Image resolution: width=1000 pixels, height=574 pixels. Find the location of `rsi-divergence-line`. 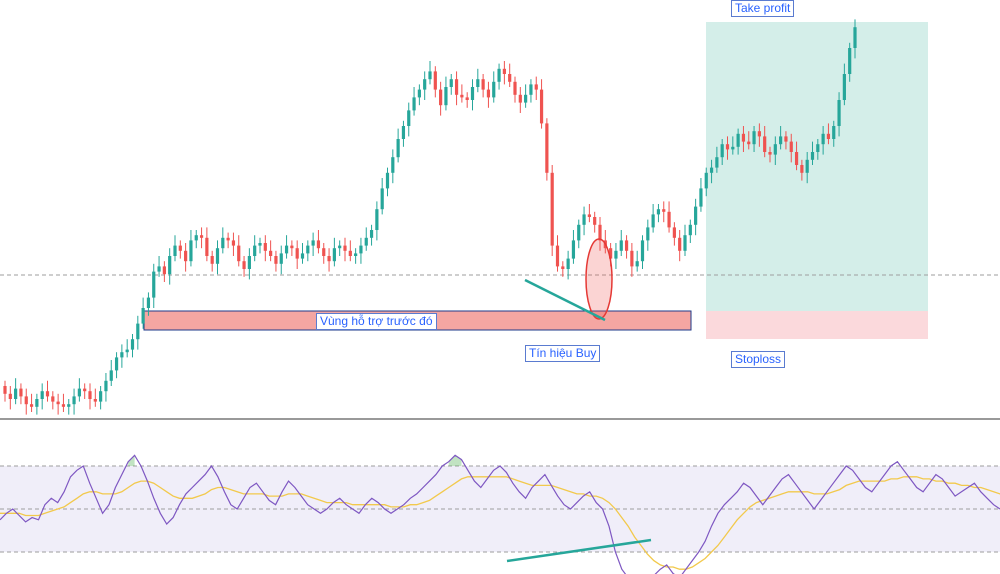

rsi-divergence-line is located at coordinates (579, 550).